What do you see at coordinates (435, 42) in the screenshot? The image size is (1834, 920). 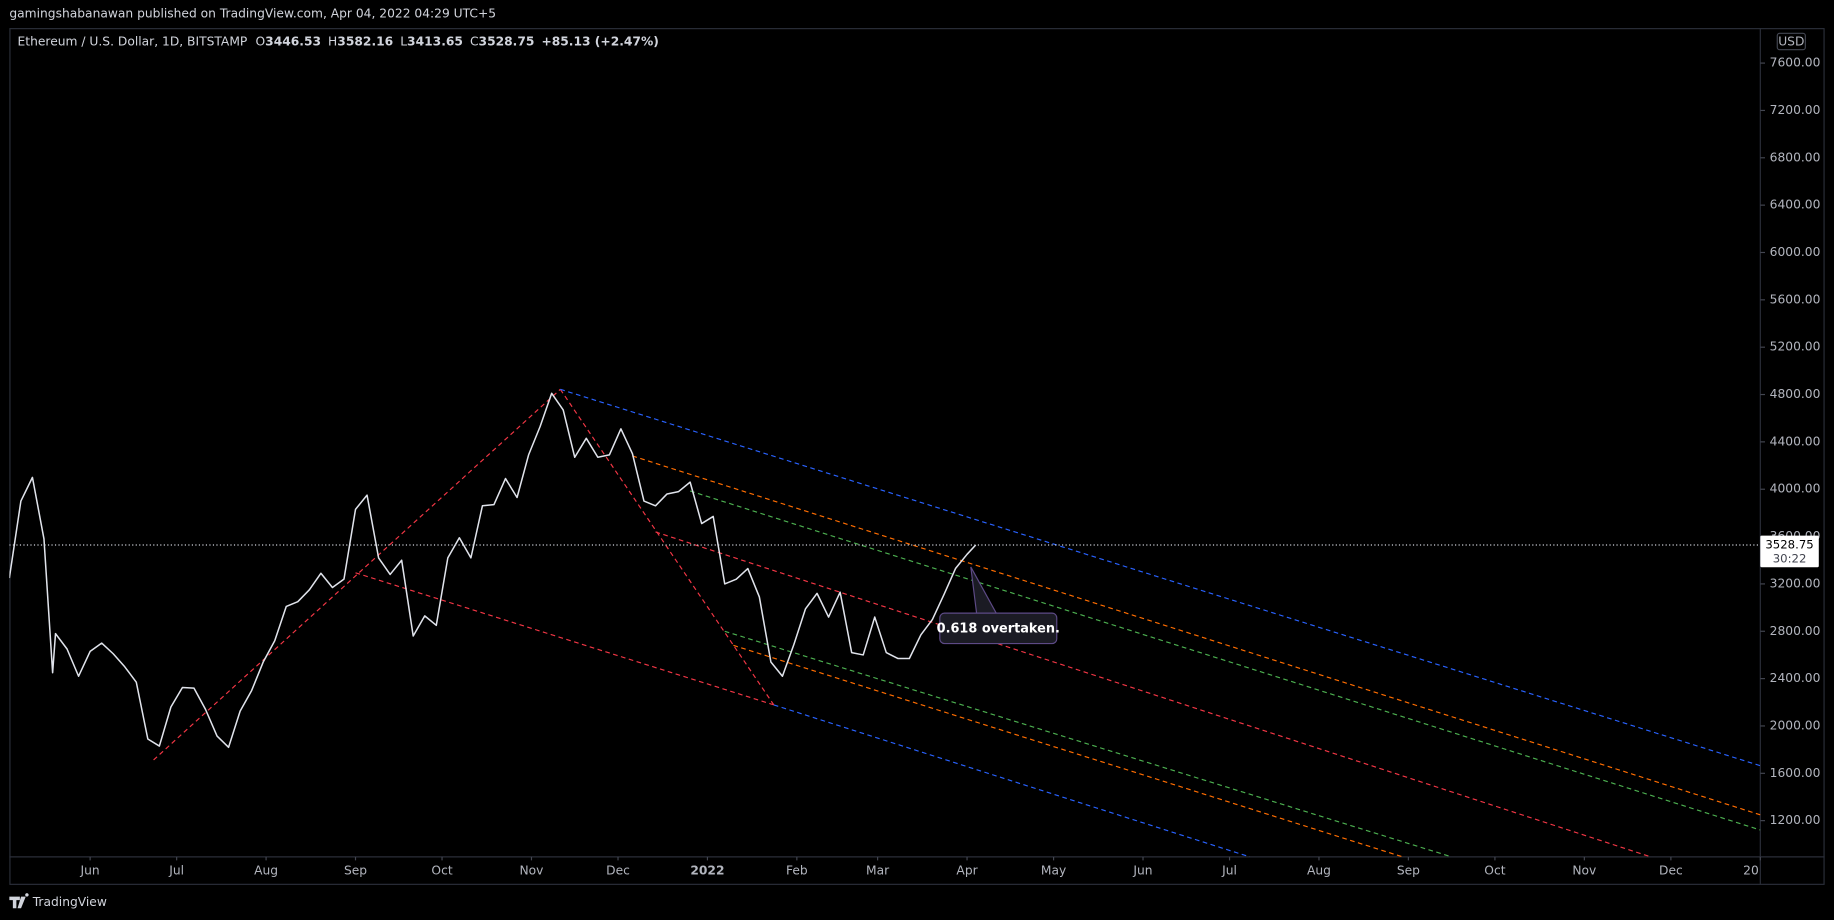 I see `ohlc-value: 3413.65` at bounding box center [435, 42].